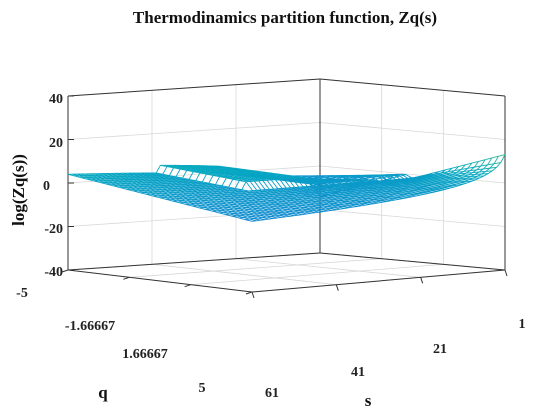 This screenshot has width=560, height=420. Describe the element at coordinates (90, 326) in the screenshot. I see `q-tick-neg1-66667: -1.66667` at that location.